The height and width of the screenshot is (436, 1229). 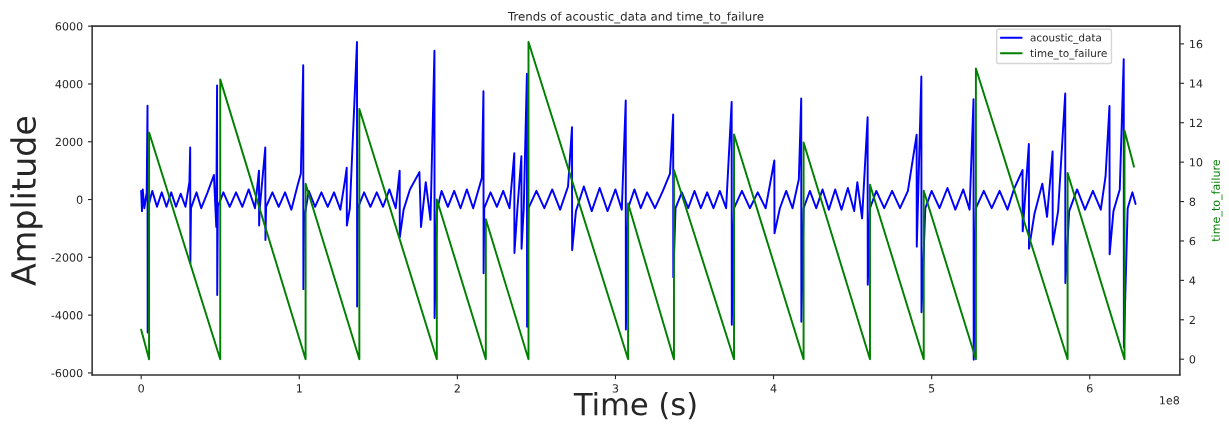 I want to click on text: 1e8, so click(x=1170, y=400).